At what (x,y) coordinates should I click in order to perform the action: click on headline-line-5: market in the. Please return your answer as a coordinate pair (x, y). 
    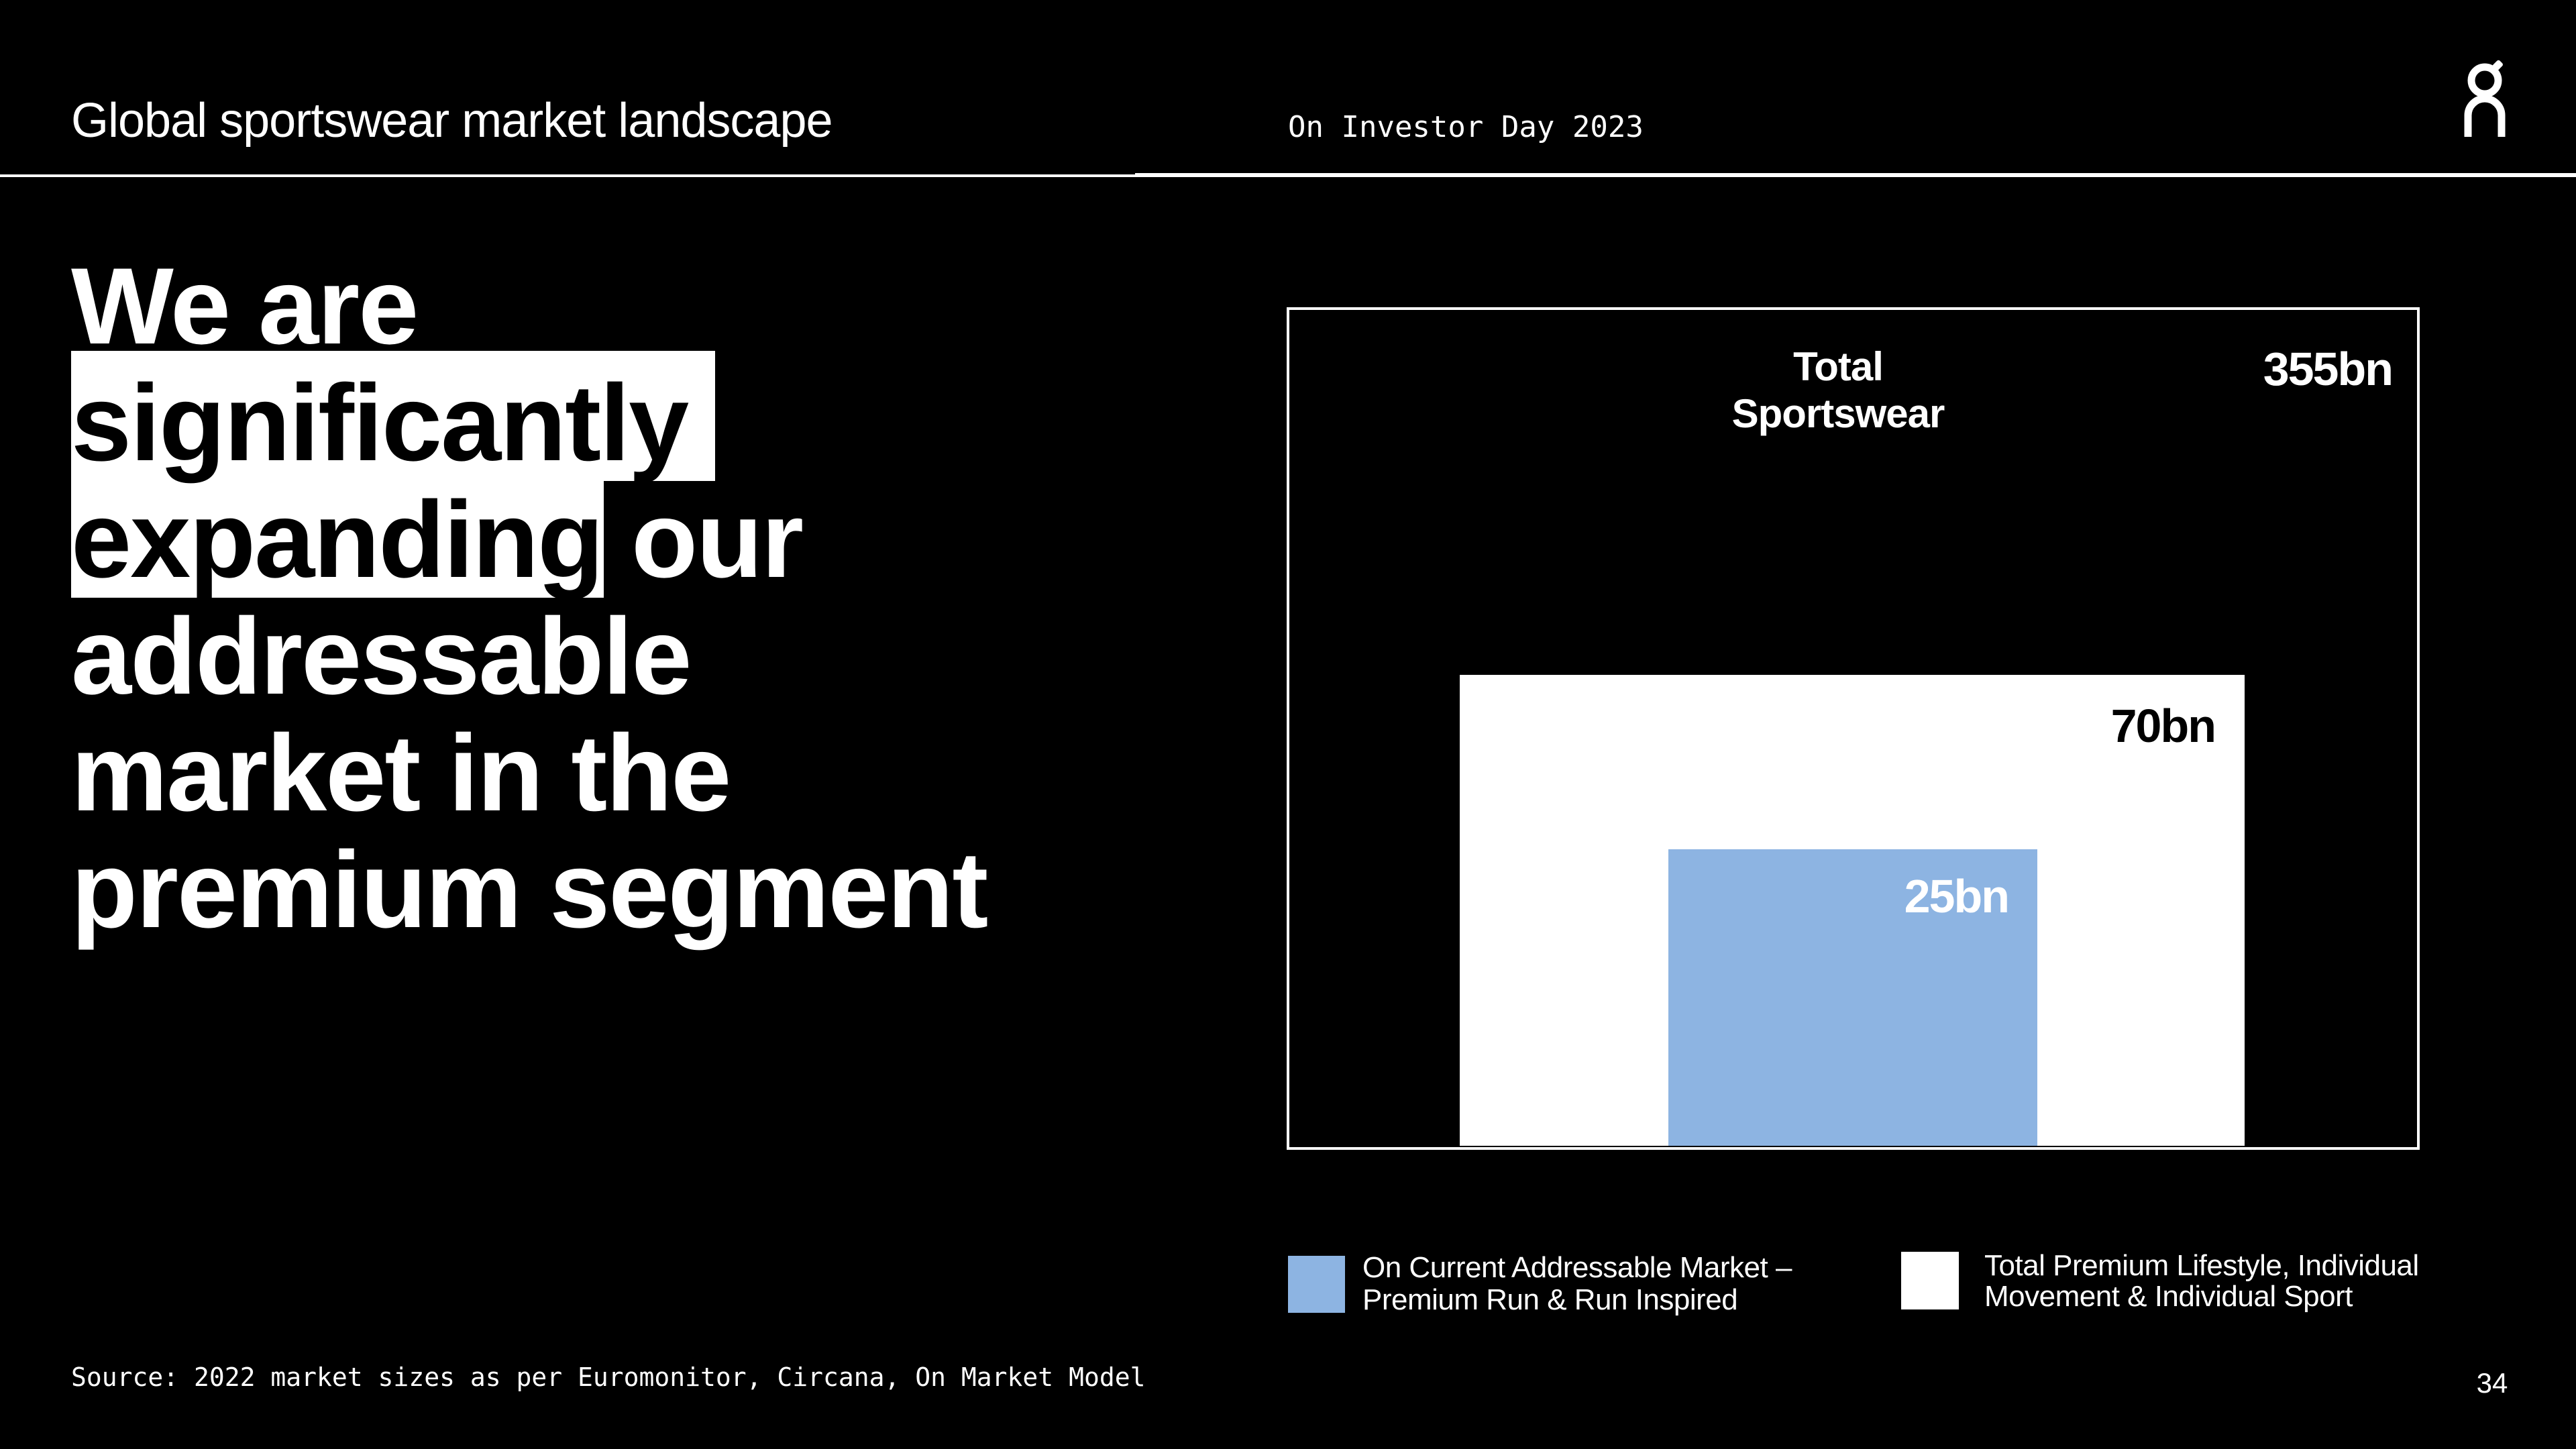
    Looking at the image, I should click on (401, 773).